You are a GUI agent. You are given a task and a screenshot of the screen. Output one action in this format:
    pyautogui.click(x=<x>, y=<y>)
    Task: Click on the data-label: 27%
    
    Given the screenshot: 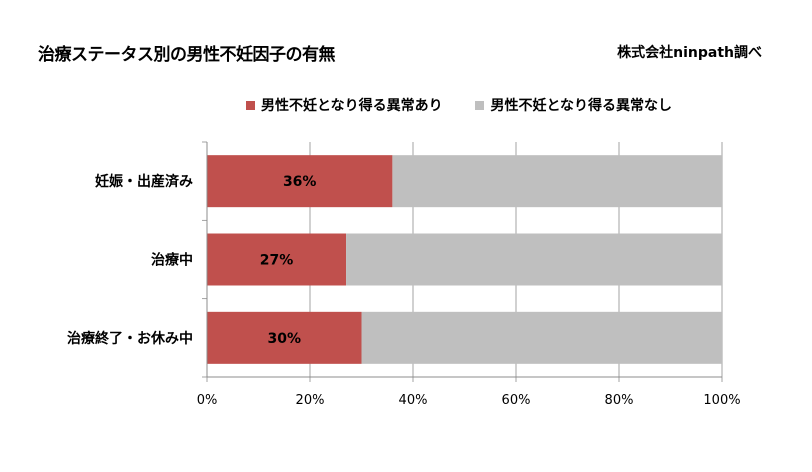 What is the action you would take?
    pyautogui.click(x=277, y=261)
    